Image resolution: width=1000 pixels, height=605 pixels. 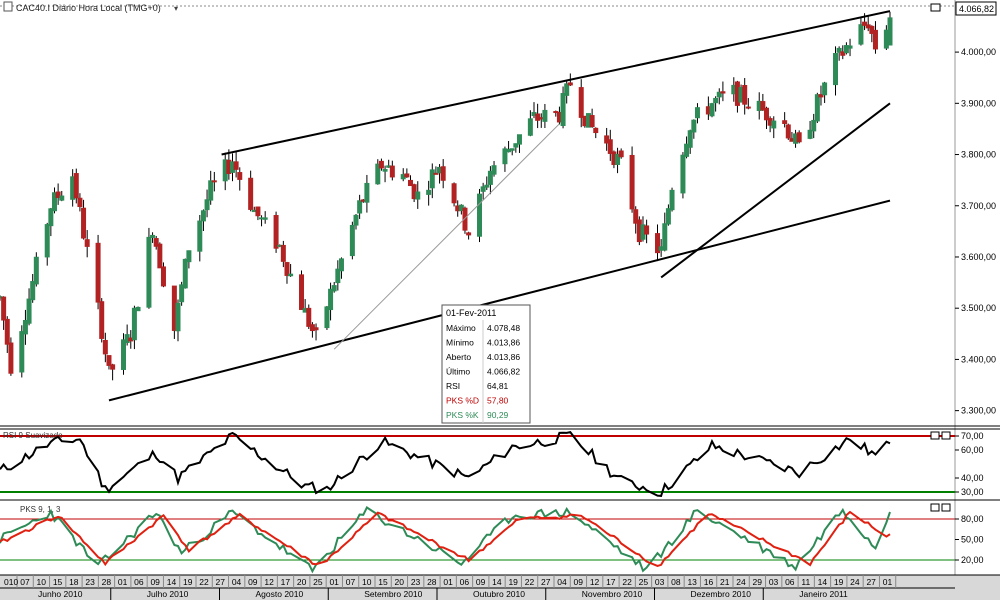 What do you see at coordinates (978, 52) in the screenshot?
I see `price-tick-label: 4.000,00` at bounding box center [978, 52].